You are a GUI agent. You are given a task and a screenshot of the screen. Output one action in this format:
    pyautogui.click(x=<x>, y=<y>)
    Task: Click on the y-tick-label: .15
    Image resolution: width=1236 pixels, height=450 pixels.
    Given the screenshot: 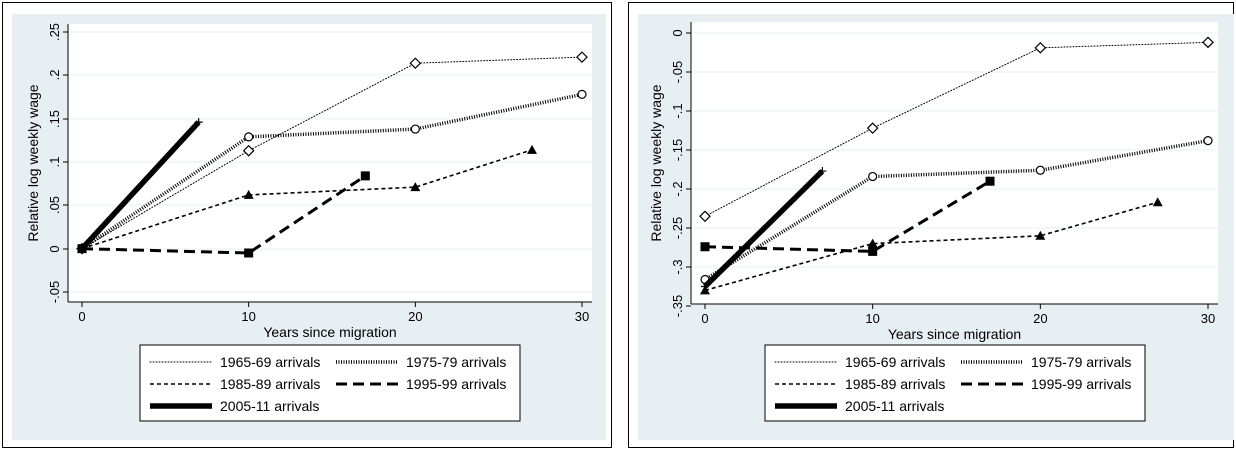 What is the action you would take?
    pyautogui.click(x=54, y=119)
    